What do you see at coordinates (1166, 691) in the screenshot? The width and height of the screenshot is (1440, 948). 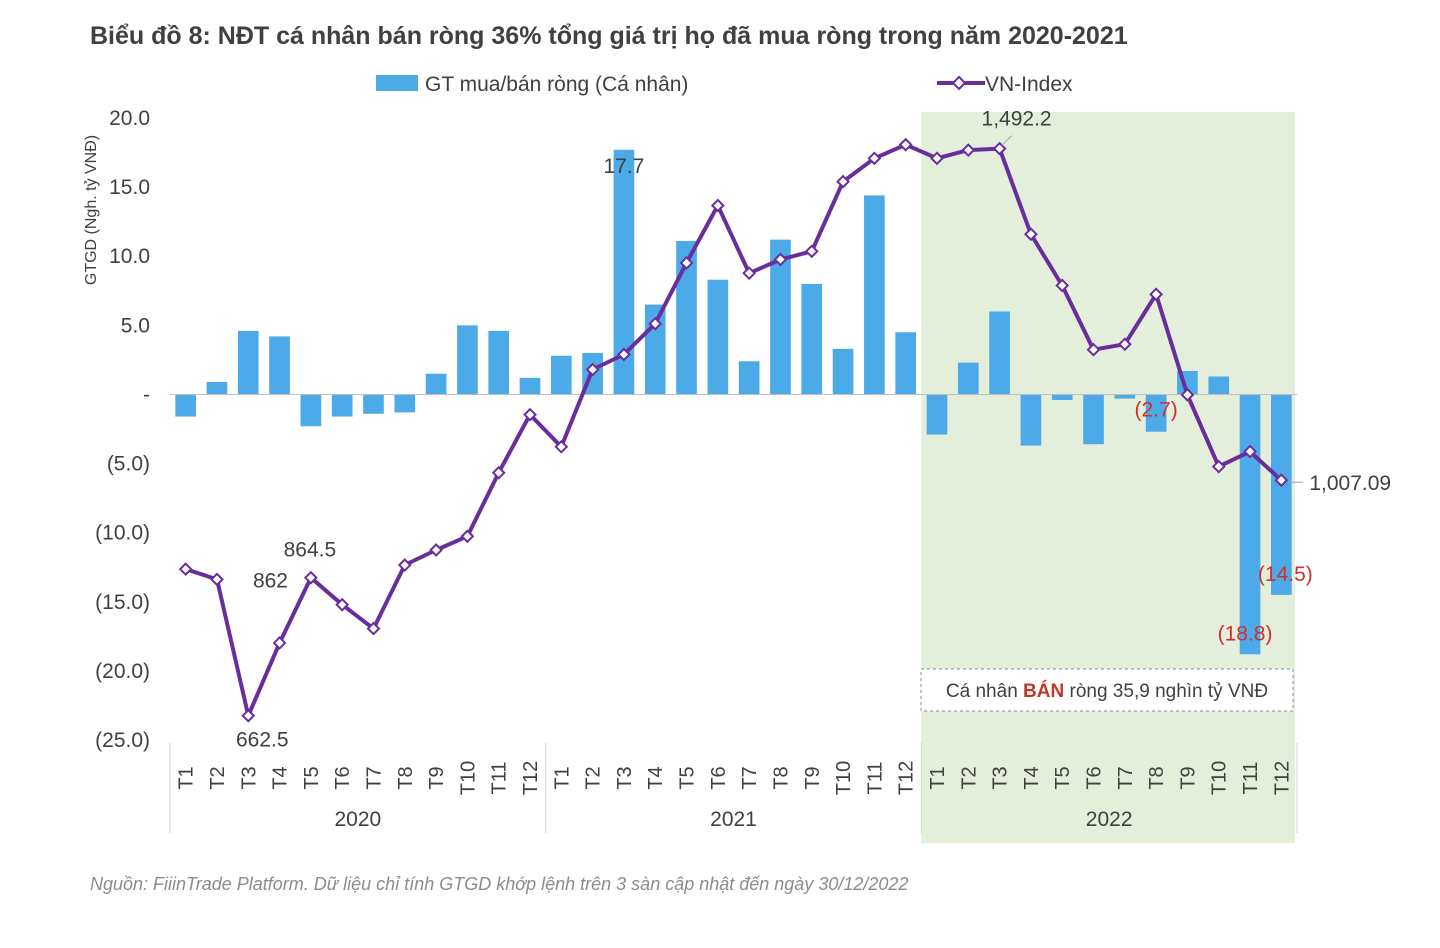 I see `annotation-suffix: ròng 35,9 nghìn tỷ VNĐ` at bounding box center [1166, 691].